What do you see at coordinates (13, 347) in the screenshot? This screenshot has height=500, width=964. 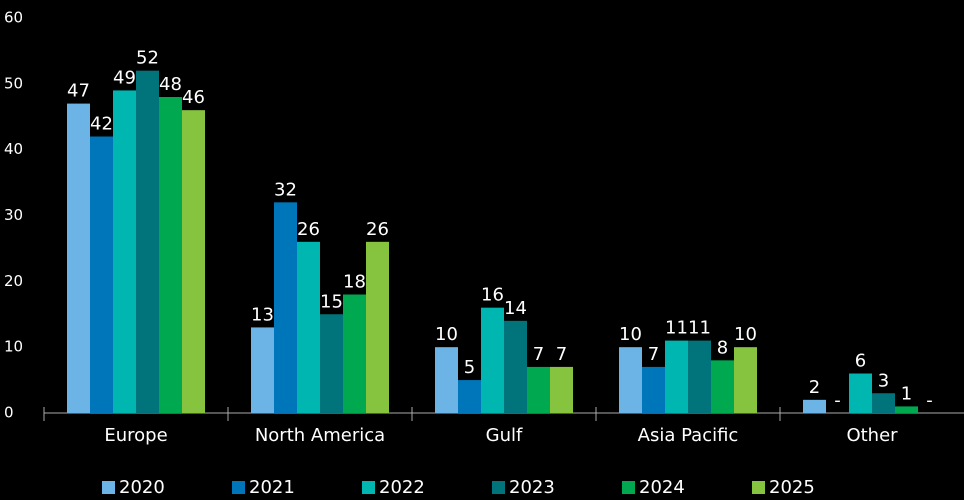 I see `y-tick-label: 10` at bounding box center [13, 347].